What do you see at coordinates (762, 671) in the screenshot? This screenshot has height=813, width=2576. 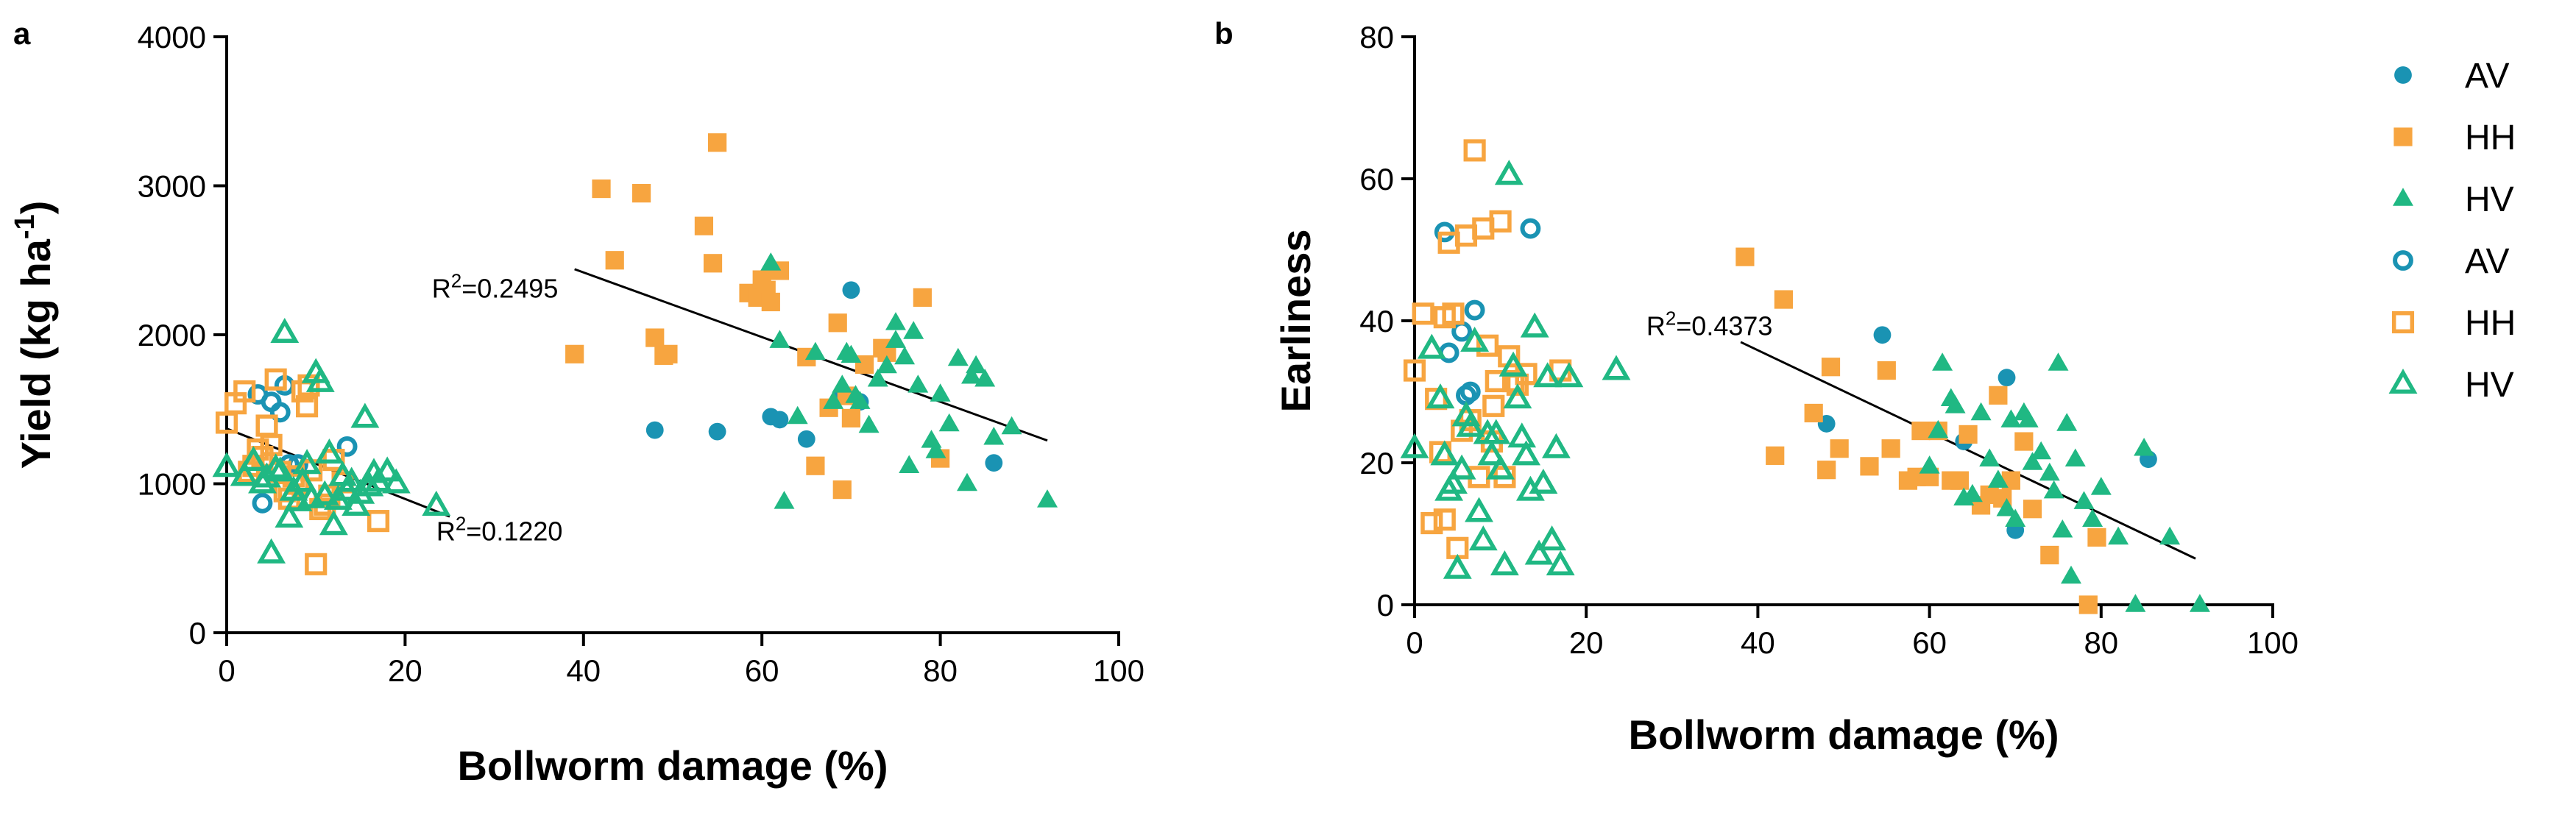 I see `x-tick-label-a-60: 60` at bounding box center [762, 671].